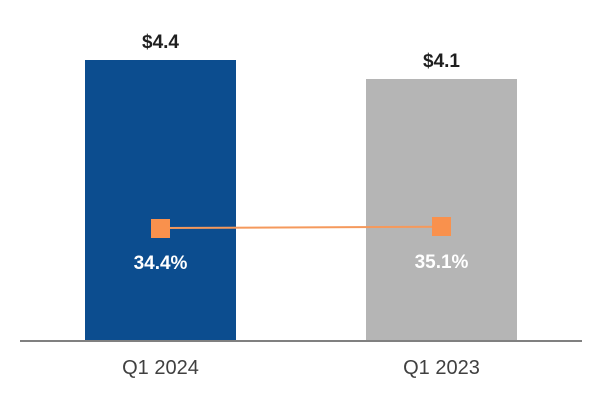  Describe the element at coordinates (441, 61) in the screenshot. I see `bar-value-label-q1-2023: $4.1` at that location.